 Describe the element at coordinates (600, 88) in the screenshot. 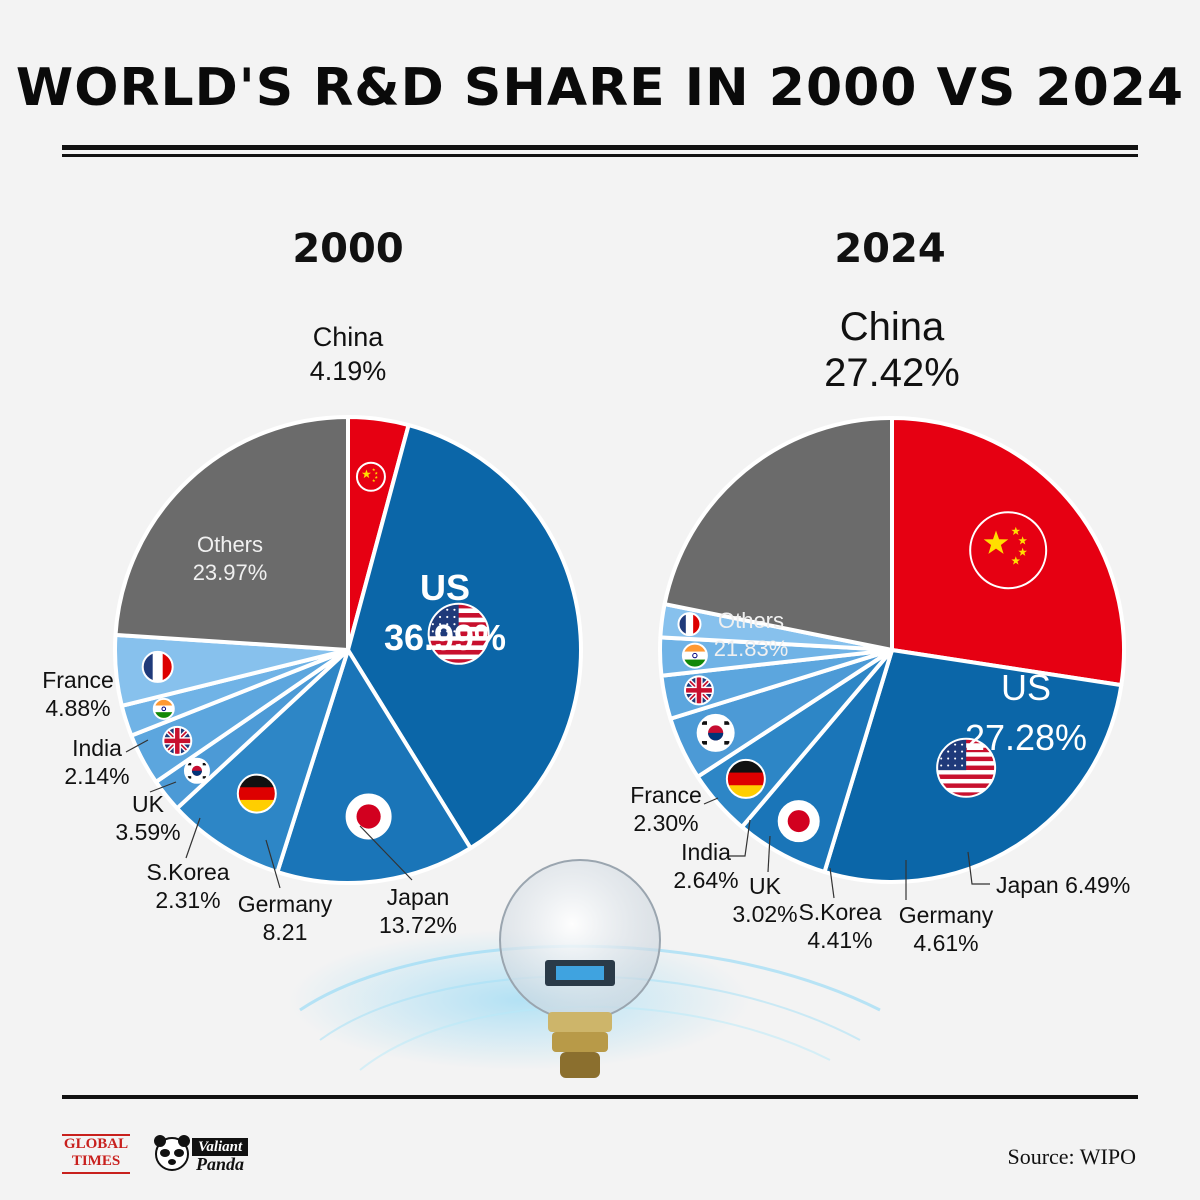

I see `page-title: WORLD'S R&D SHARE IN 2000 VS 2024` at that location.